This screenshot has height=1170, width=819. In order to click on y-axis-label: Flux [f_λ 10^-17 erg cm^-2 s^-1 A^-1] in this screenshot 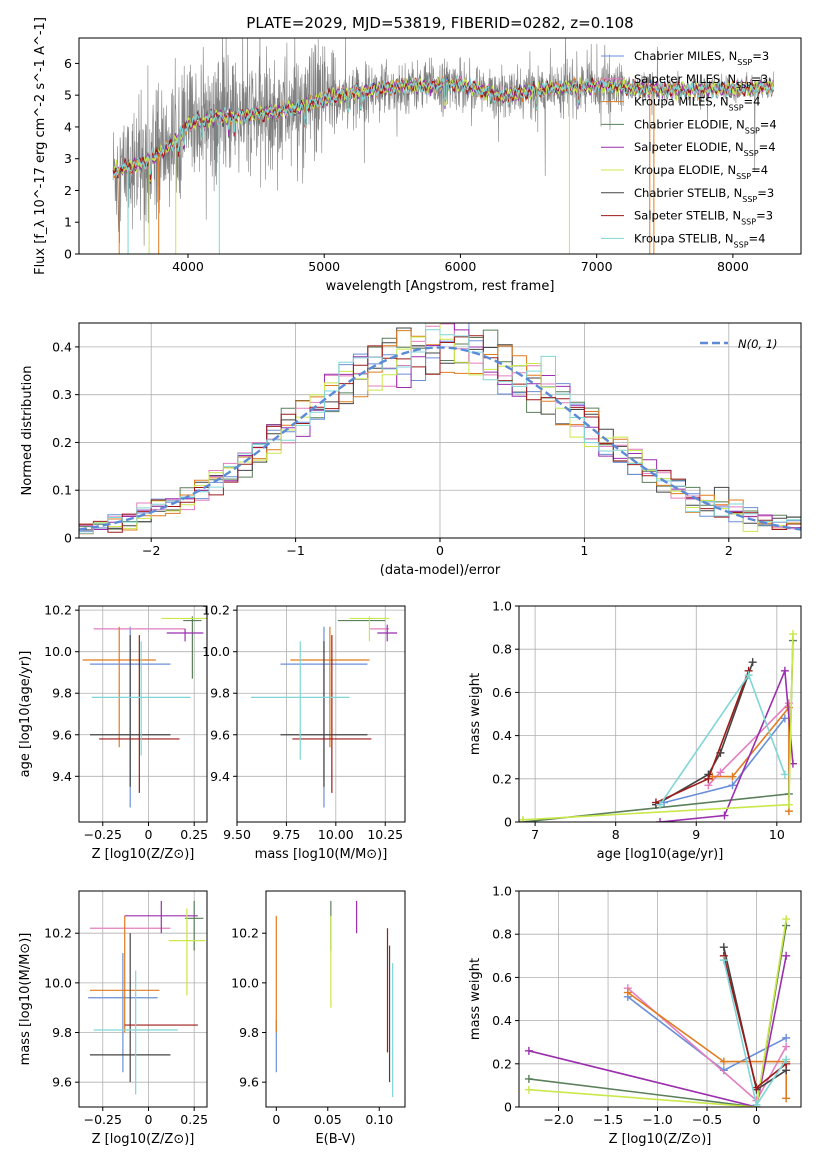, I will do `click(40, 146)`.